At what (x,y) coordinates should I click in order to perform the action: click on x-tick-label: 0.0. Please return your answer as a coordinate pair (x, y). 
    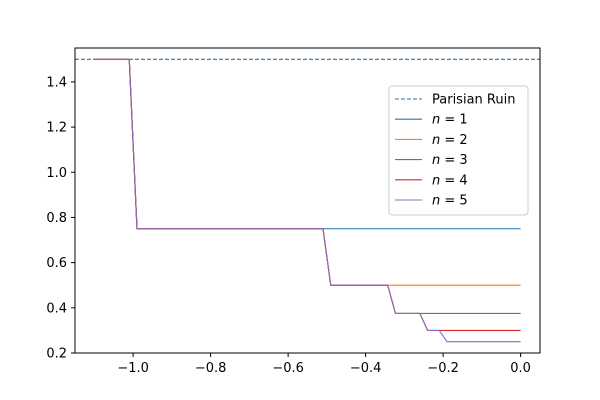
    Looking at the image, I should click on (520, 368).